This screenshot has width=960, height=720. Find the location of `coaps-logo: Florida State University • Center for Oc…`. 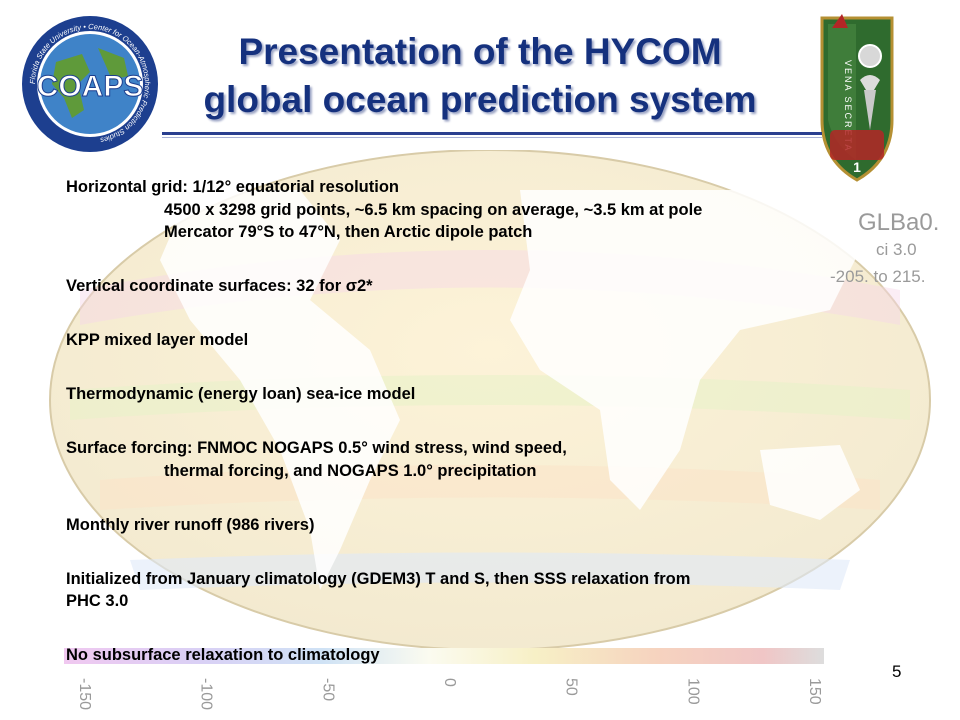

coaps-logo: Florida State University • Center for Oc… is located at coordinates (90, 84).